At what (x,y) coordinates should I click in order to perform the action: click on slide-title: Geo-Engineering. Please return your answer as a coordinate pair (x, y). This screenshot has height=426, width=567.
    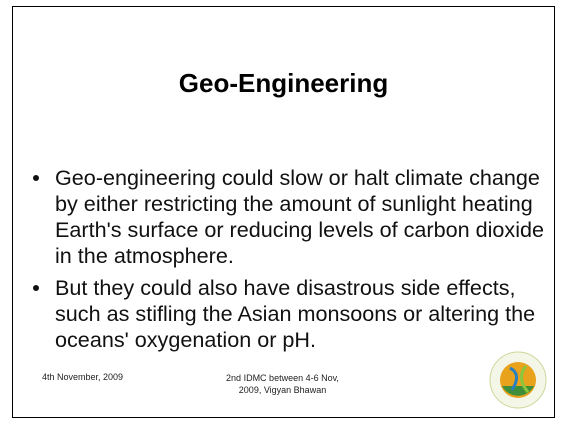
    Looking at the image, I should click on (283, 83).